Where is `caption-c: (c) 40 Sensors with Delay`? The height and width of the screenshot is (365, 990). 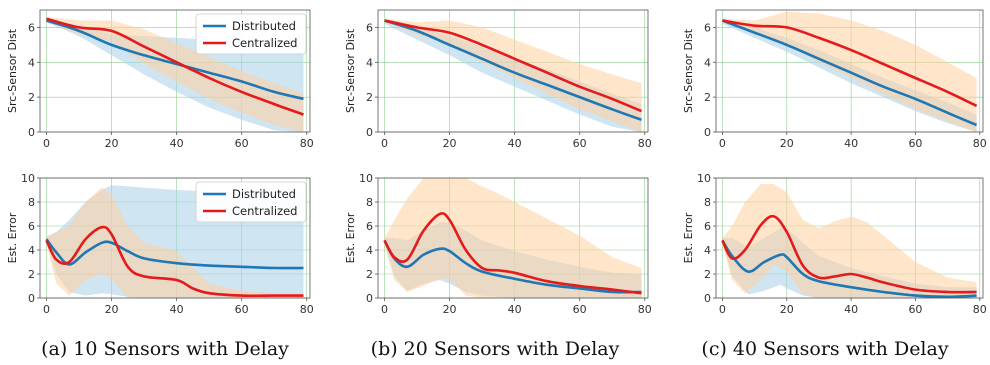 caption-c: (c) 40 Sensors with Delay is located at coordinates (825, 349).